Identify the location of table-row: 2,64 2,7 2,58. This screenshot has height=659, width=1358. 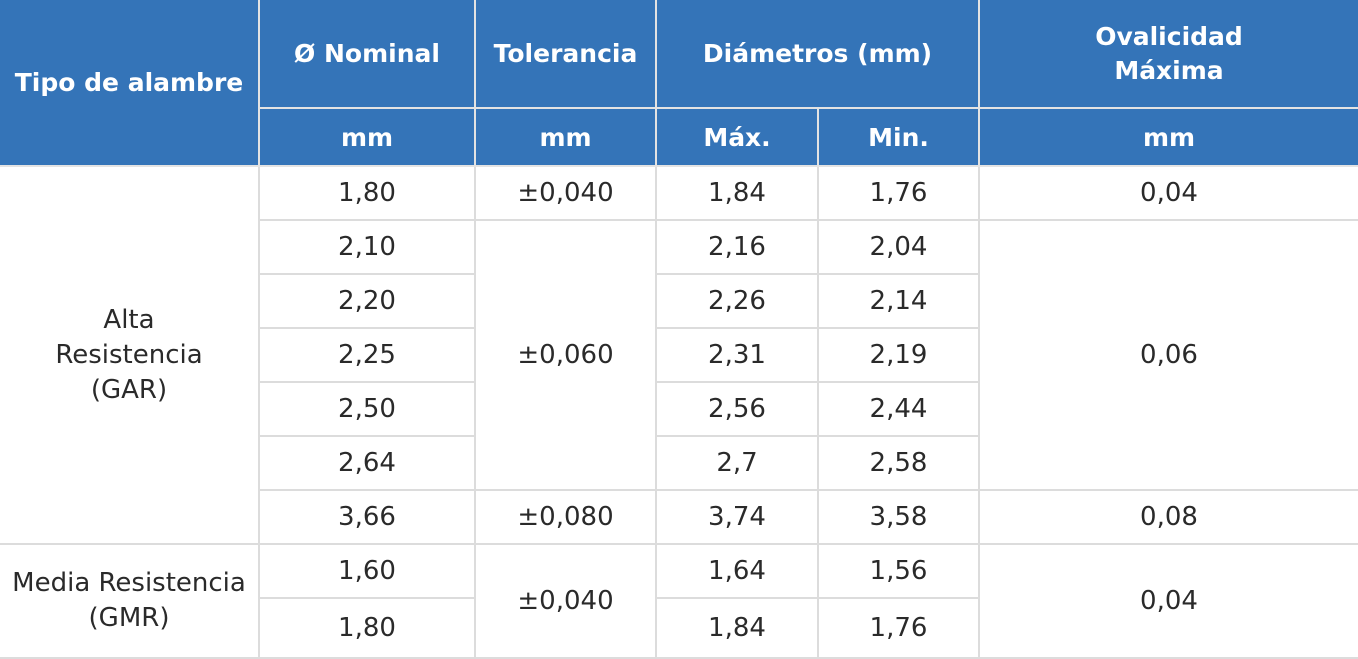
(679, 463).